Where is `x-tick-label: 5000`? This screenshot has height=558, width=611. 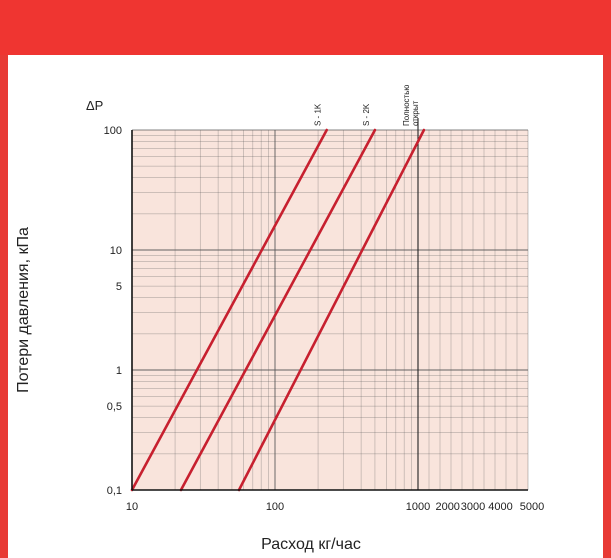
x-tick-label: 5000 is located at coordinates (532, 507).